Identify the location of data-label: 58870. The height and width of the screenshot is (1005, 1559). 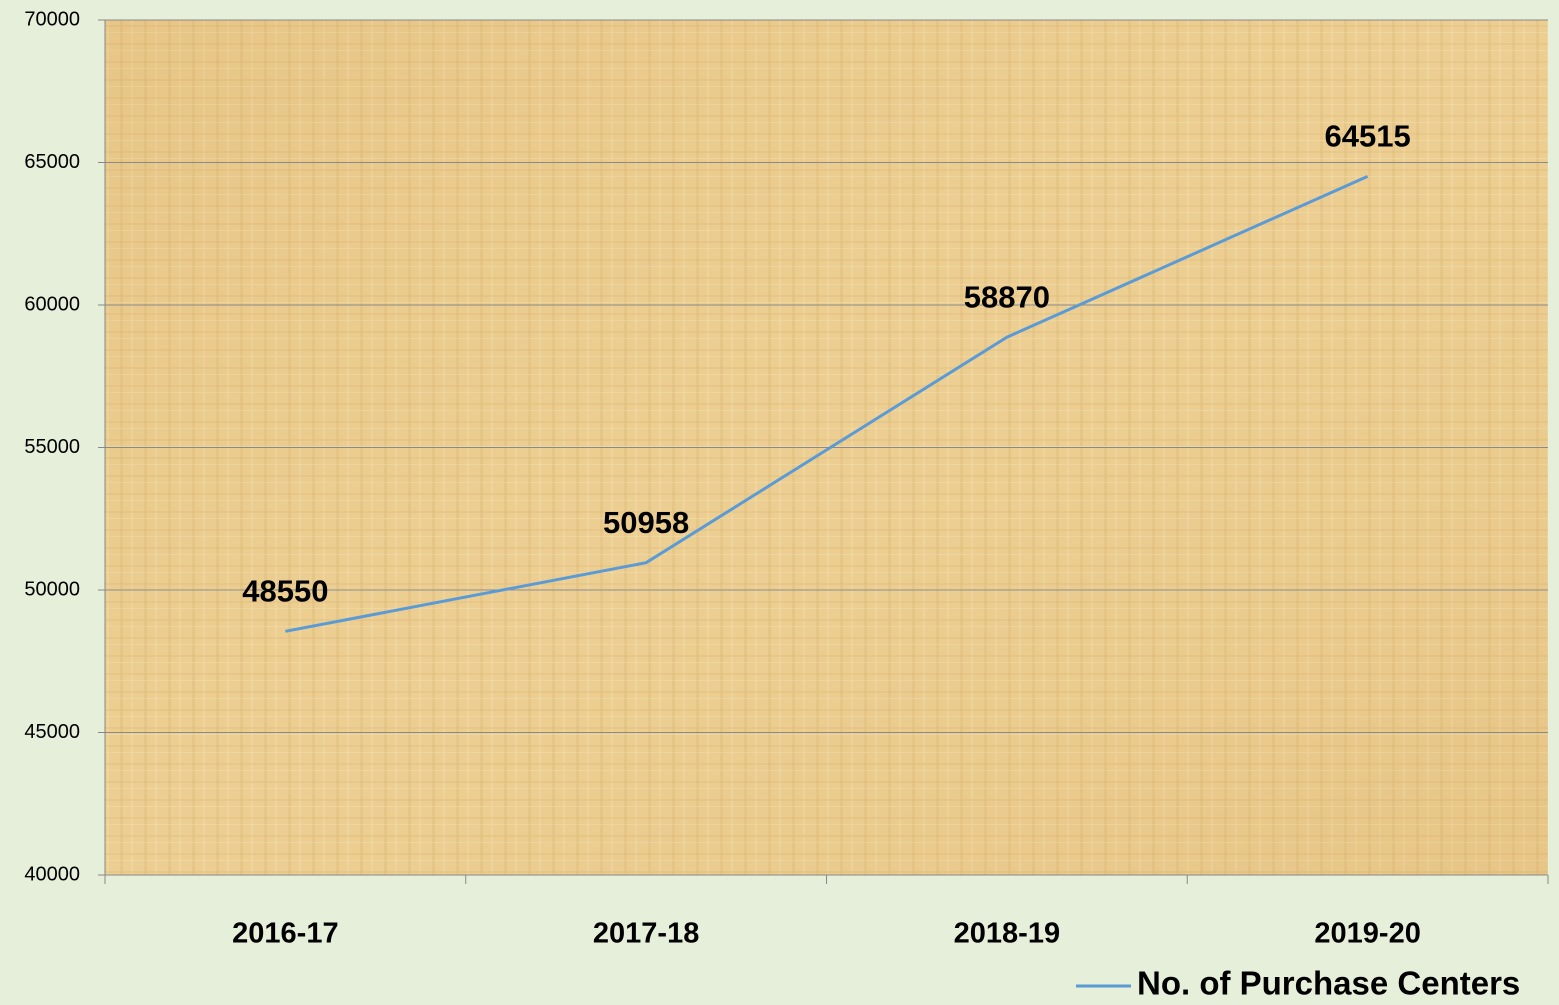
(1007, 296).